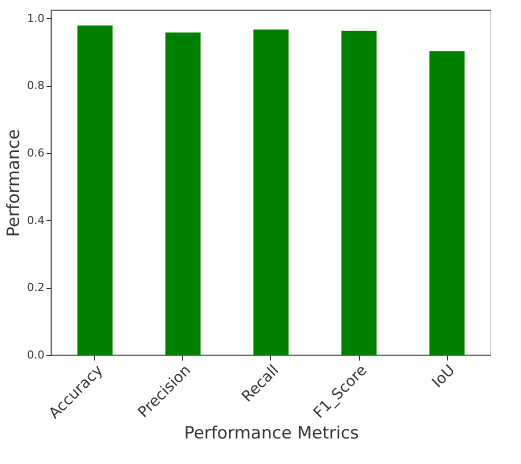 The height and width of the screenshot is (464, 521). What do you see at coordinates (35, 220) in the screenshot?
I see `y-tick-label: 0.4` at bounding box center [35, 220].